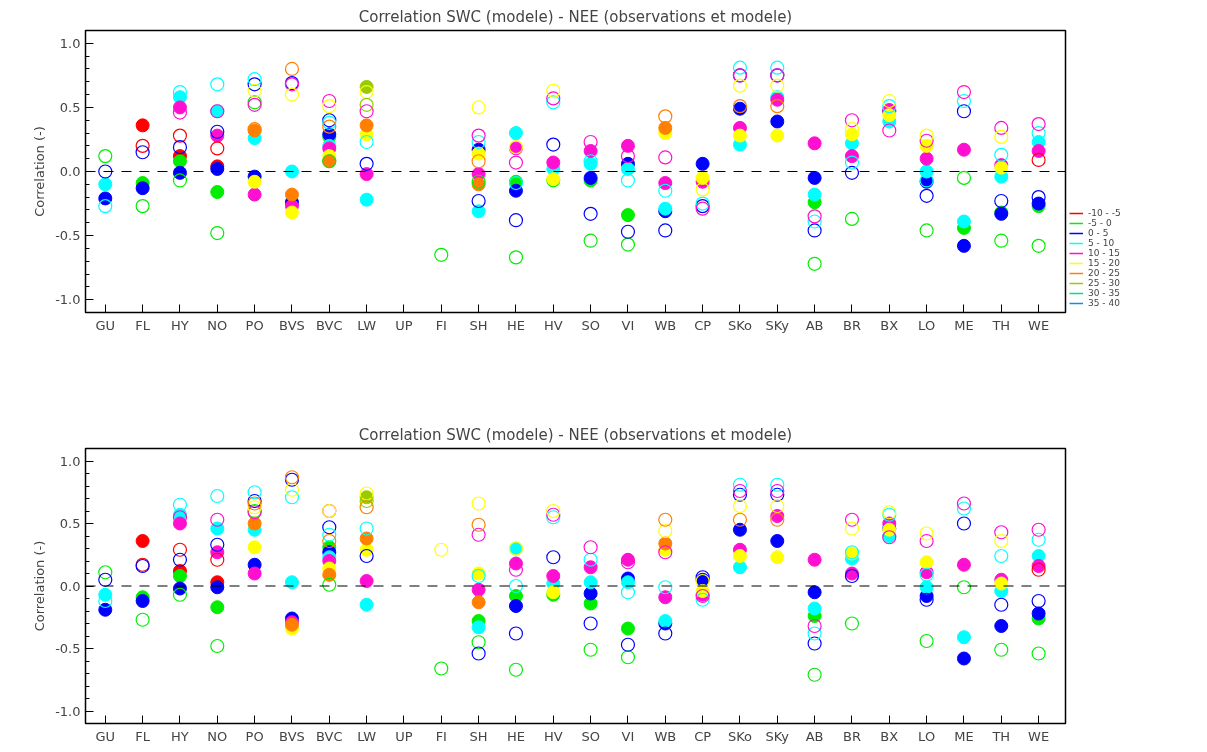  Describe the element at coordinates (1104, 283) in the screenshot. I see `legend-label: 25 - 30` at that location.